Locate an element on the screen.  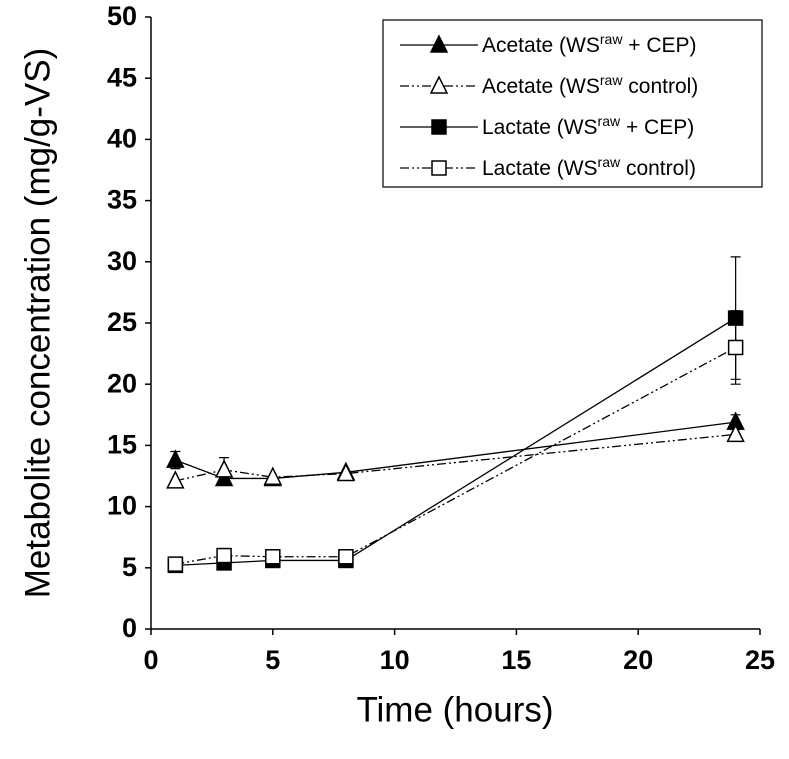
legend-label: Acetate (WSraw control) is located at coordinates (590, 85).